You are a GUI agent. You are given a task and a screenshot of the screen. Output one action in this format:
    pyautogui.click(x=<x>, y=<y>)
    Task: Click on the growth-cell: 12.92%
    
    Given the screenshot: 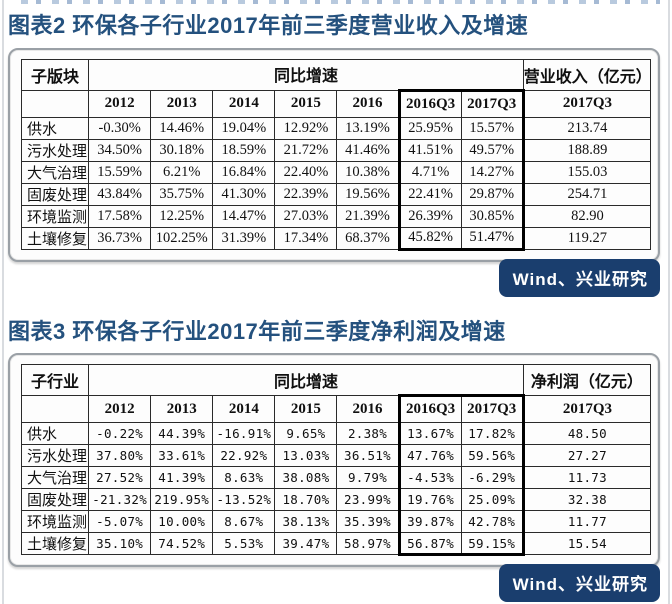 What is the action you would take?
    pyautogui.click(x=306, y=128)
    